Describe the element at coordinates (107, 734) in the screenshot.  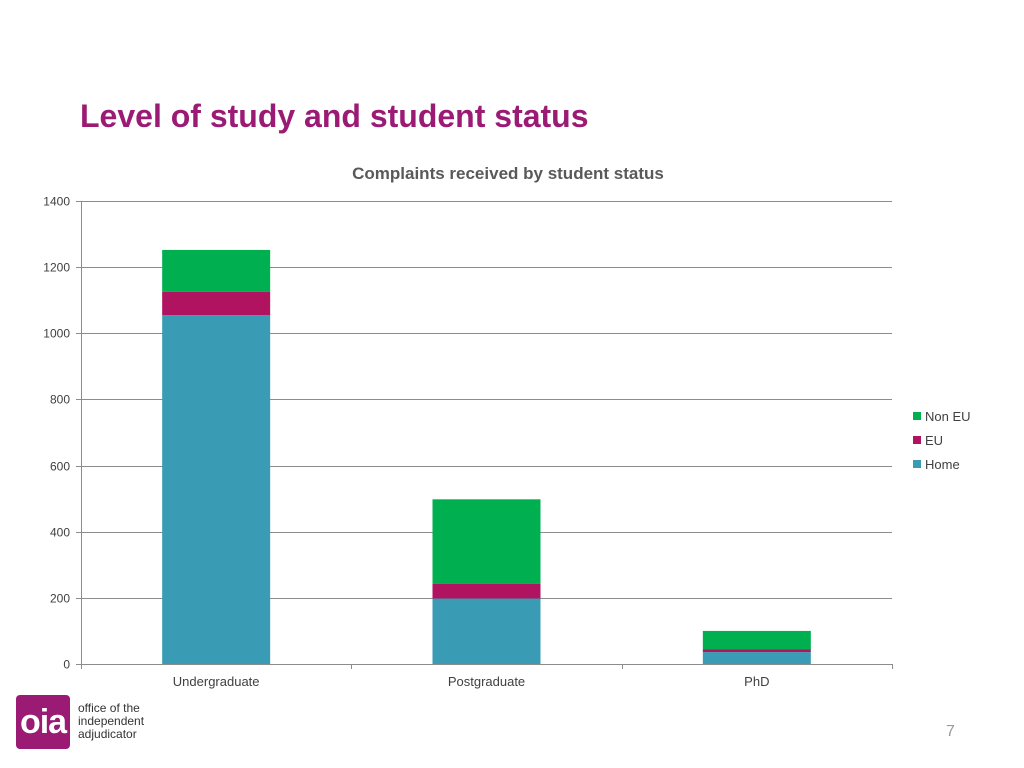
I see `logo-line-3: adjudicator` at that location.